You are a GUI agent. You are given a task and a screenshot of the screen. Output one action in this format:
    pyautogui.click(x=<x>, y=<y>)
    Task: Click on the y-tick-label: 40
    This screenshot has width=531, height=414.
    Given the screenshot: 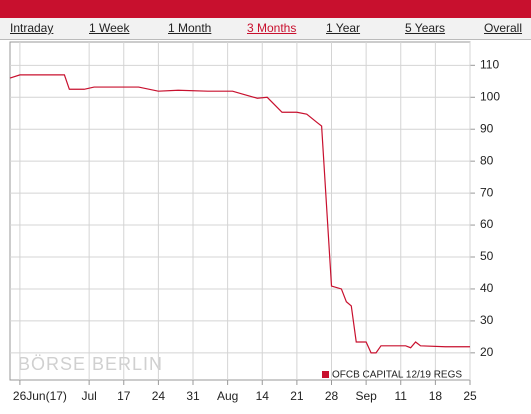 What is the action you would take?
    pyautogui.click(x=487, y=288)
    